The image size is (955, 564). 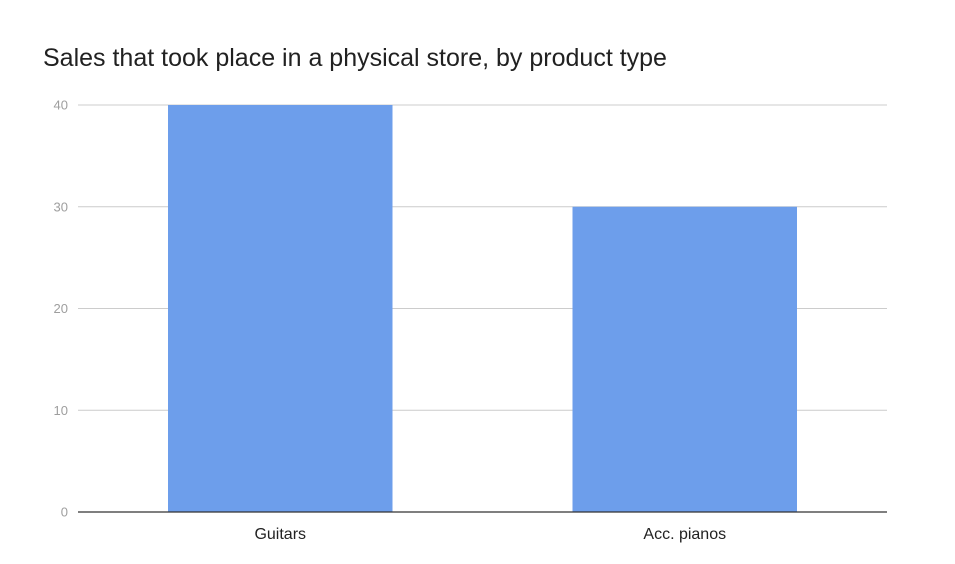 I want to click on x-category-label: Guitars, so click(x=280, y=534).